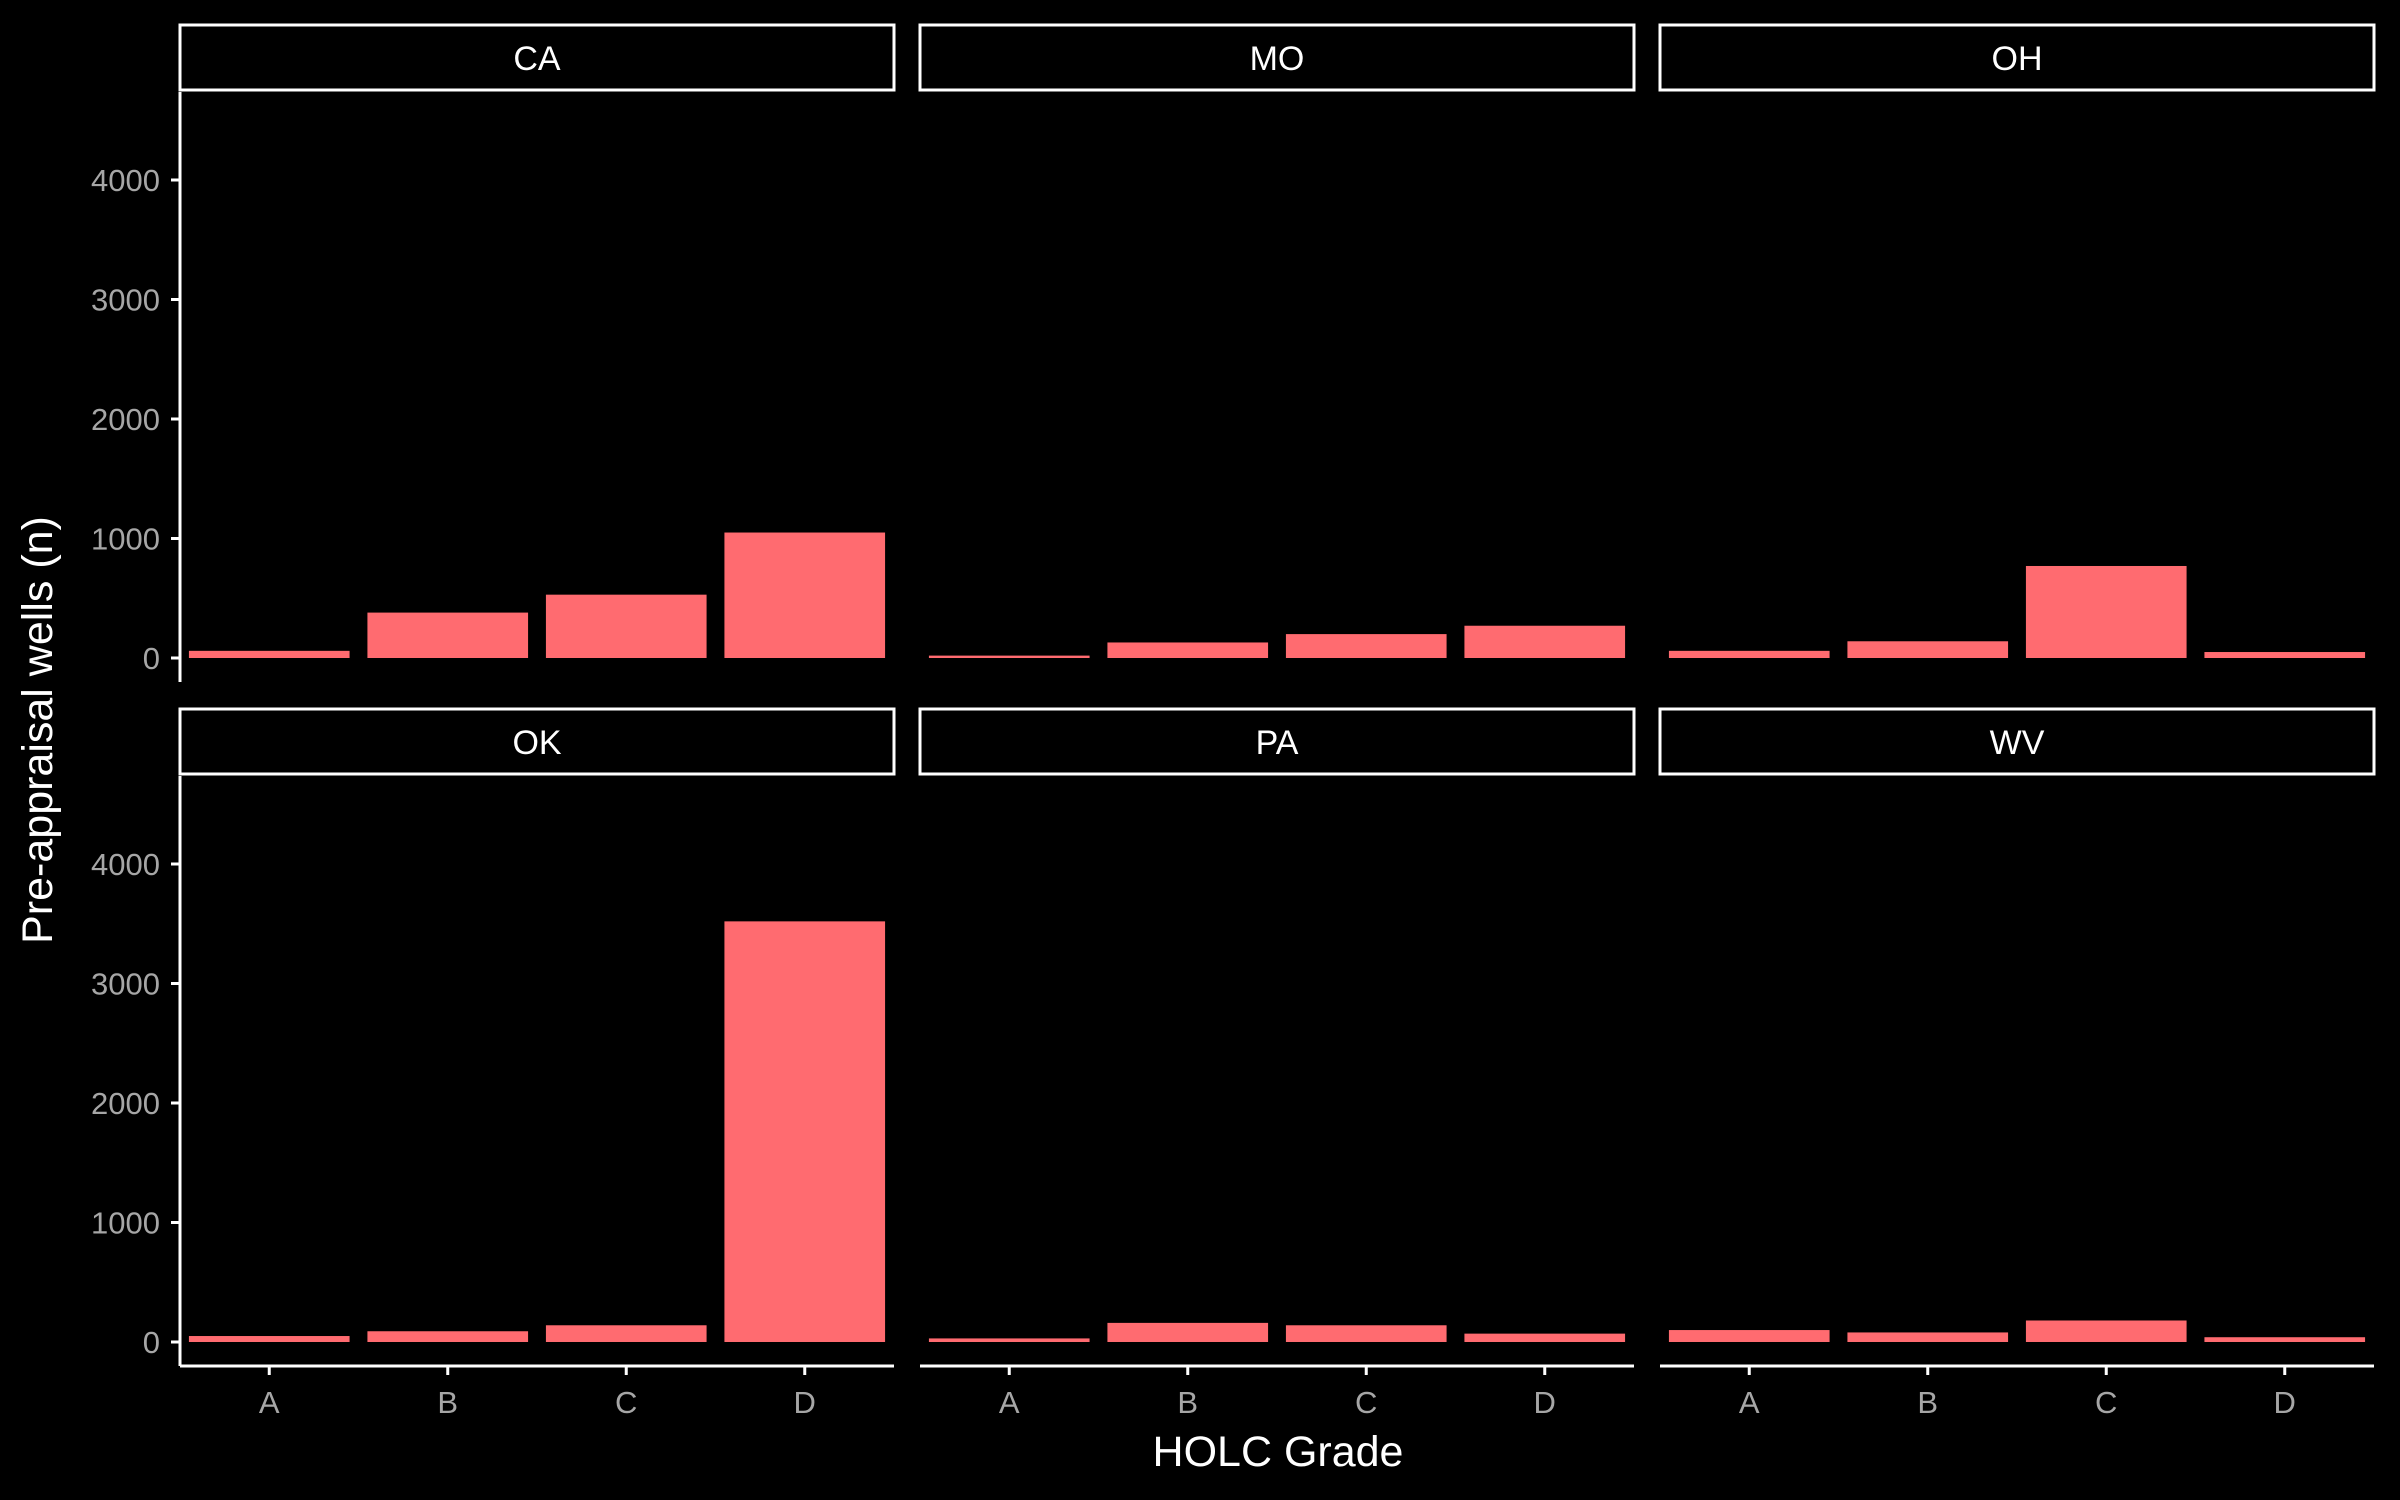 This screenshot has width=2400, height=1500. What do you see at coordinates (2017, 1063) in the screenshot?
I see `facet-panel-wv: WV A B C D` at bounding box center [2017, 1063].